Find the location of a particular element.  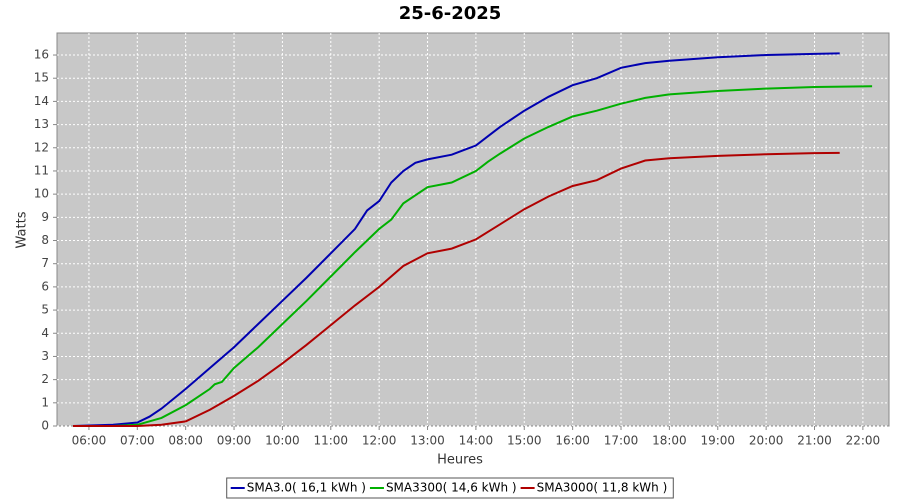

y-tick-label: 6 is located at coordinates (45, 286).